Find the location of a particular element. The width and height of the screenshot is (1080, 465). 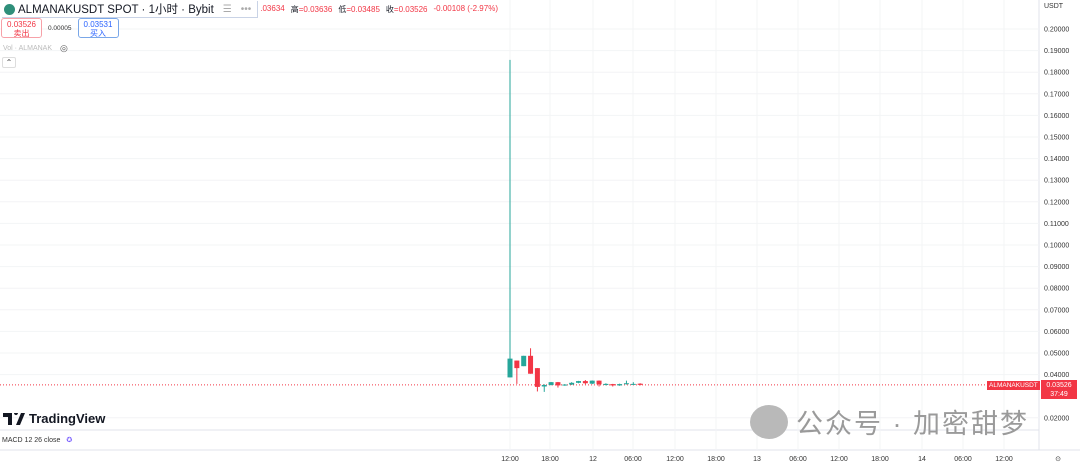

volume-label: Vol · ALMANAK is located at coordinates (28, 48).